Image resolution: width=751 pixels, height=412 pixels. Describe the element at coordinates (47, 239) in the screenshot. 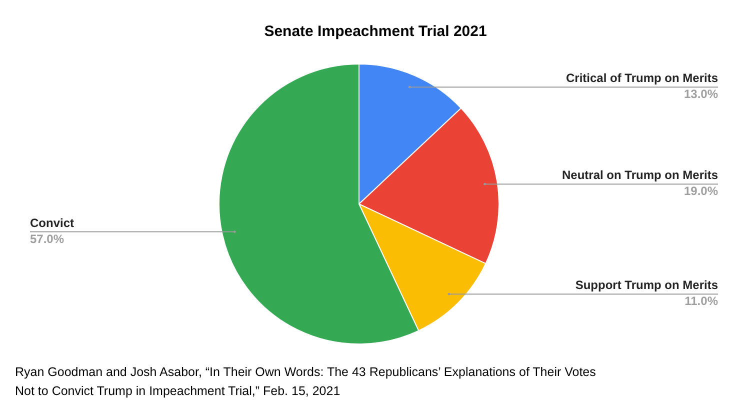

I see `data-label: 57.0%` at that location.